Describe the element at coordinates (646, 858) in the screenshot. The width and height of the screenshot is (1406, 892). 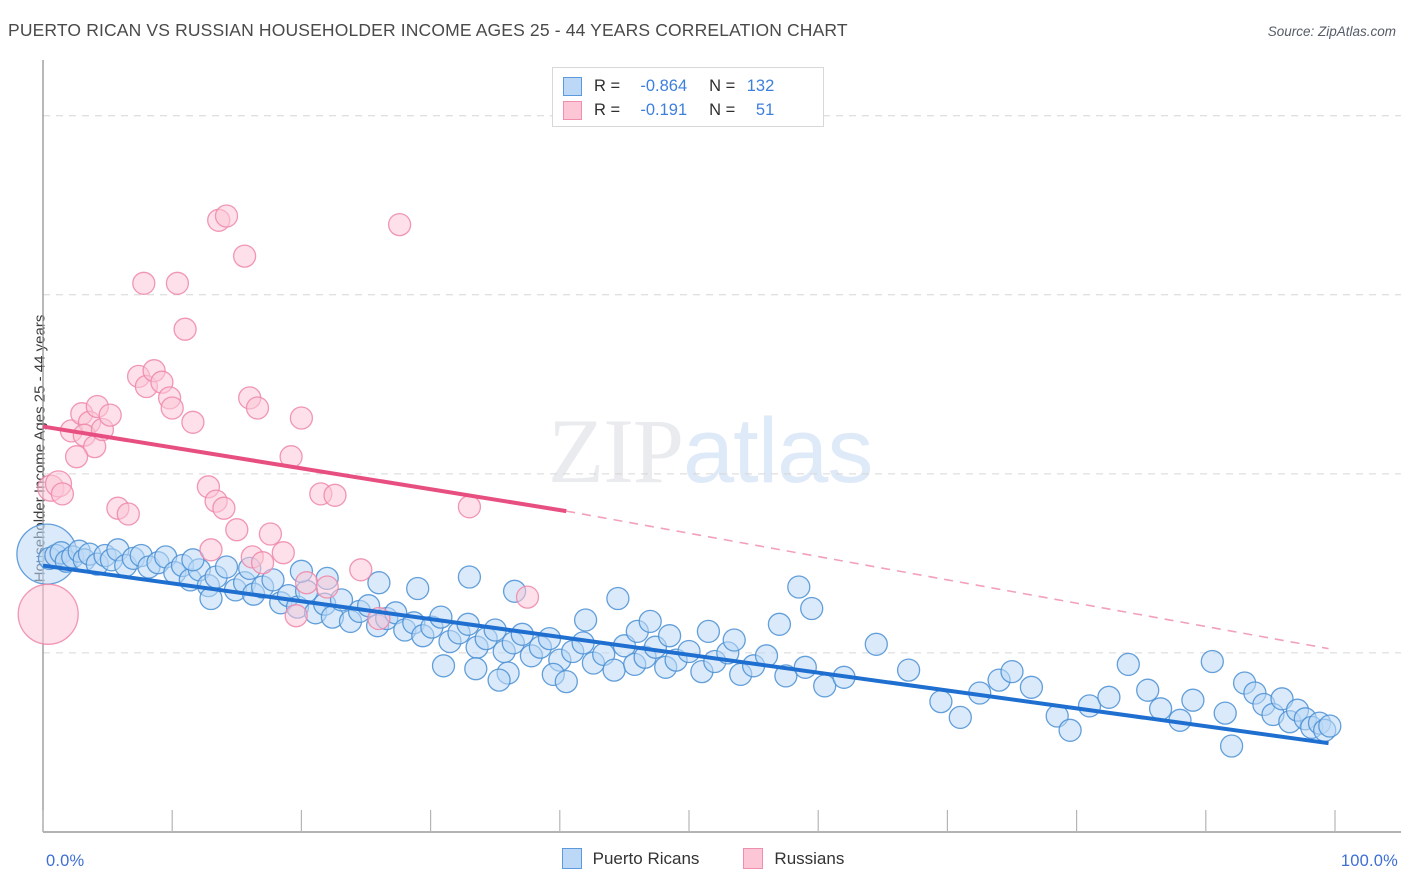
I see `legend-label-puerto-ricans: Puerto Ricans` at that location.